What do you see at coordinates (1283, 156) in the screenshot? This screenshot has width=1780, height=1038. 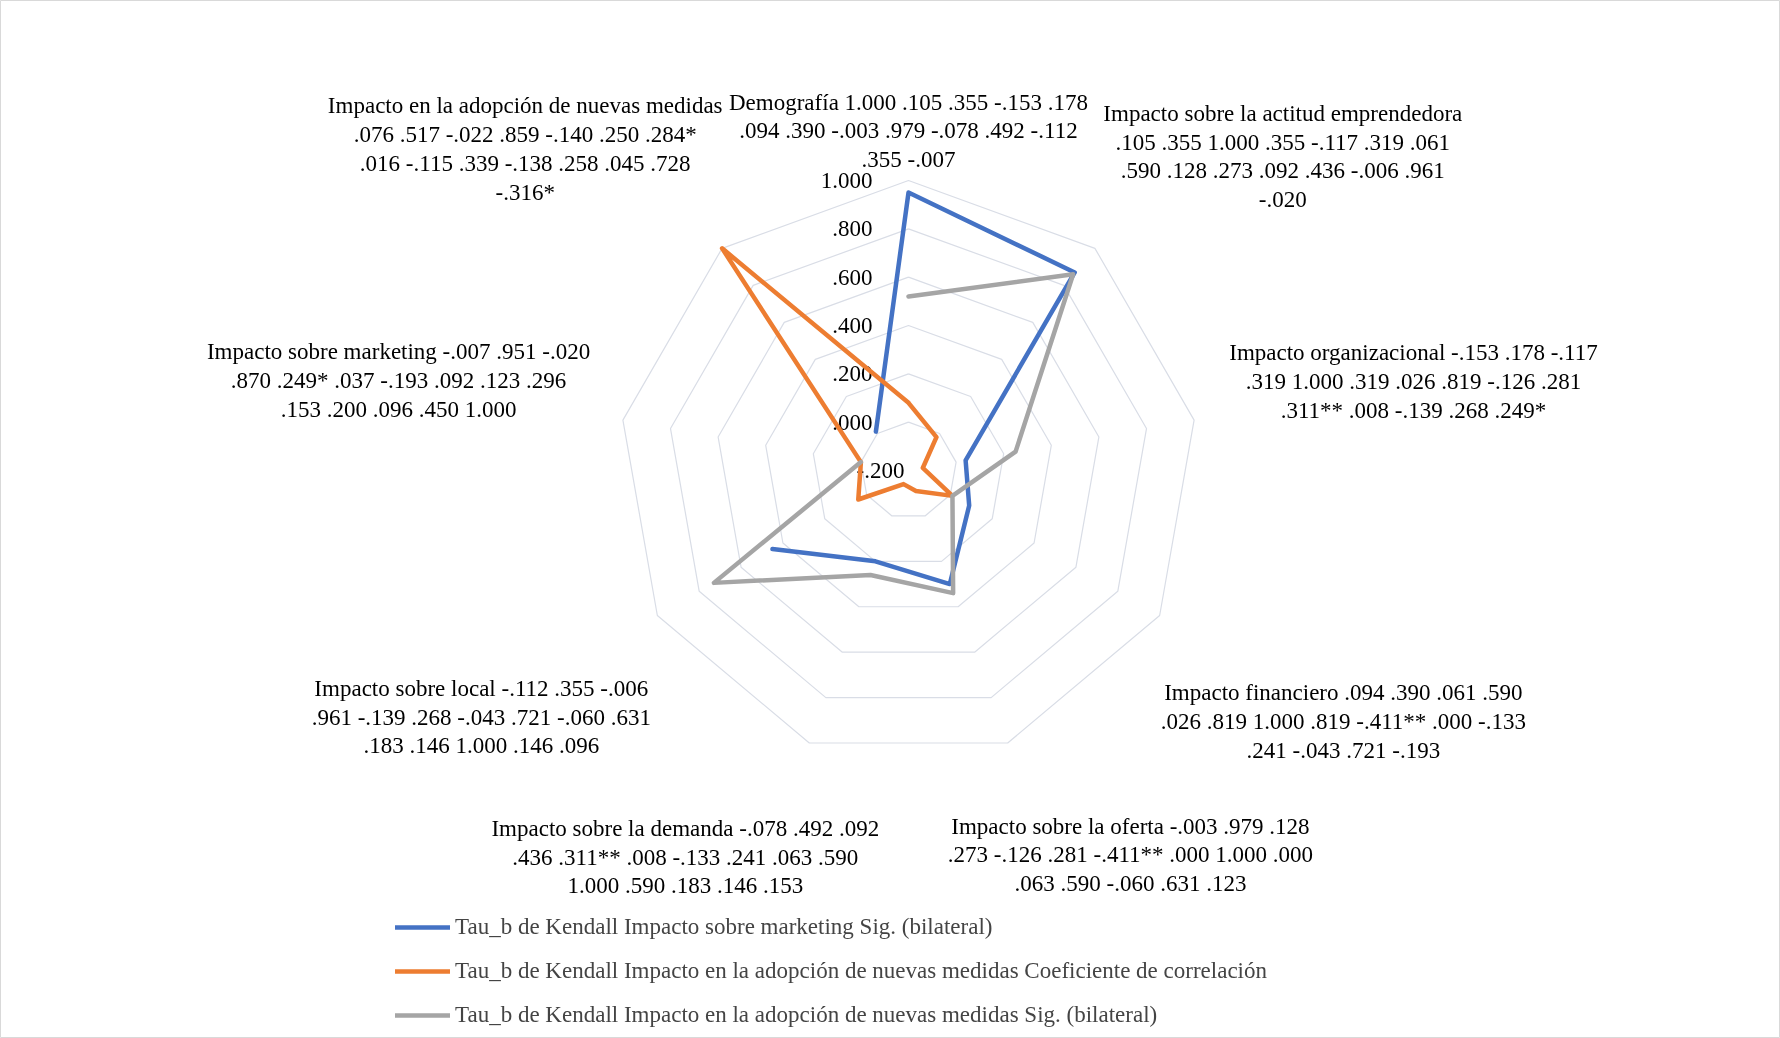 I see `spoke-label: Impacto sobre la actitud emprendedora .105 .355 1.000 .355 -.117 .319 .061 .590 .128 .273 .092 .436 -.006 .961 -.020` at bounding box center [1283, 156].